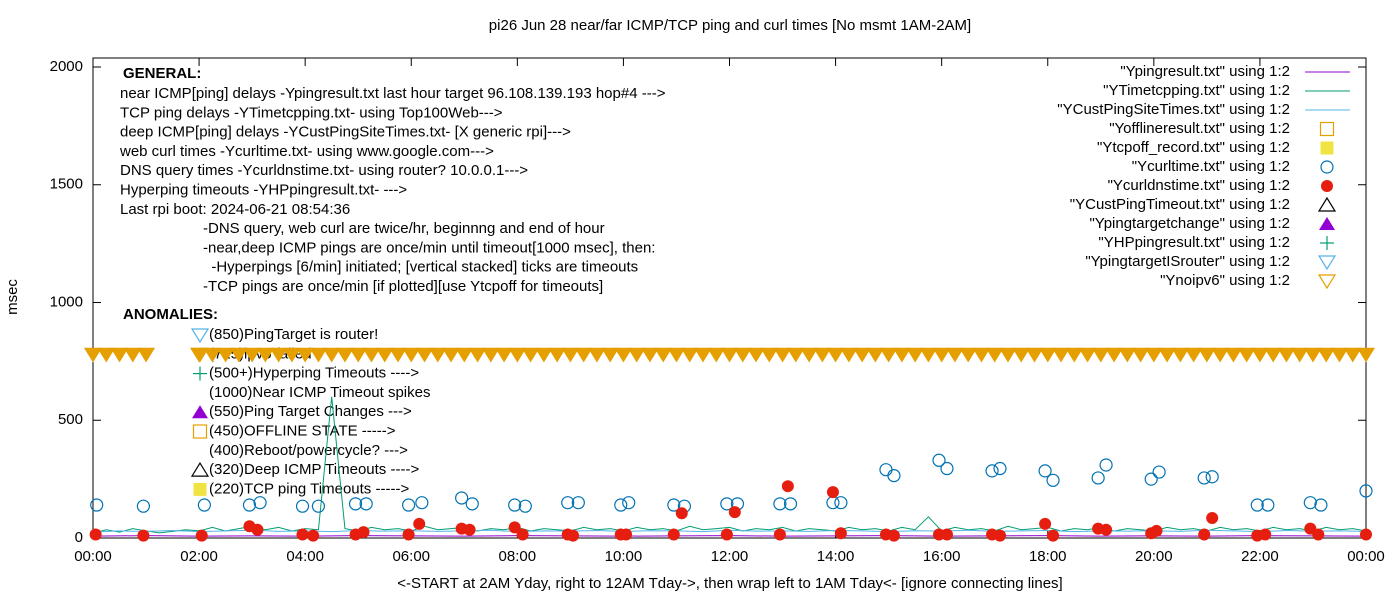  What do you see at coordinates (66, 66) in the screenshot?
I see `y-tick-label: 2000` at bounding box center [66, 66].